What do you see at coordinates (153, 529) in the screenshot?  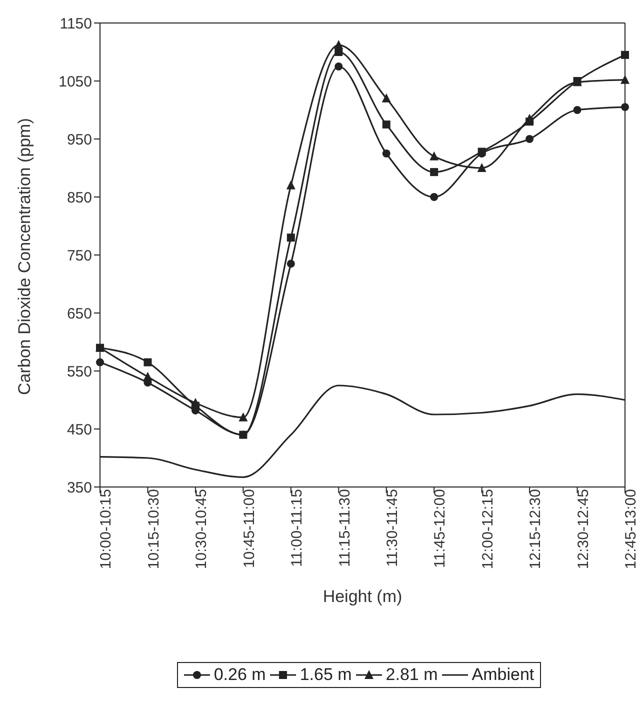 I see `x-tick-label: 10:15-10:30` at bounding box center [153, 529].